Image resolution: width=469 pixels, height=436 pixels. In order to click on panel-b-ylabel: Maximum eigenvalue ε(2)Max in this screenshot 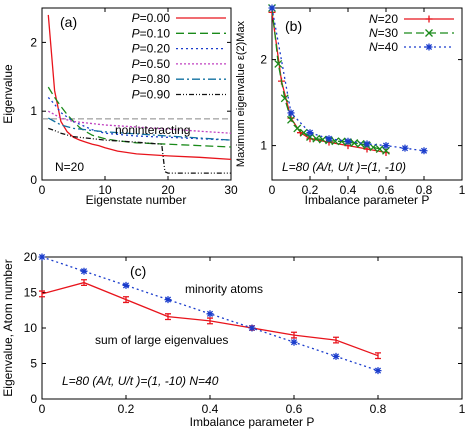, I will do `click(241, 93)`.